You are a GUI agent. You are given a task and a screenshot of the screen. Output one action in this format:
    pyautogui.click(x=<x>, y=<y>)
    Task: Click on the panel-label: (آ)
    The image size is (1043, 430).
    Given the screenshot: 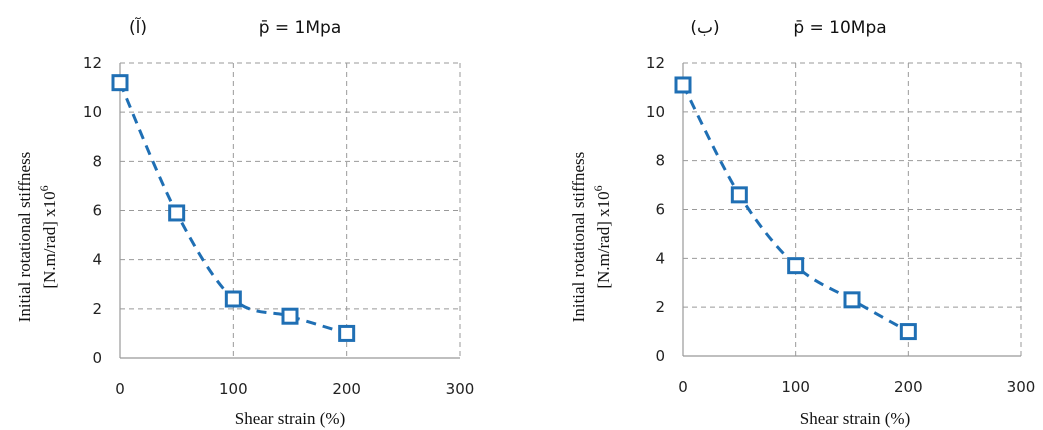 What is the action you would take?
    pyautogui.click(x=138, y=27)
    